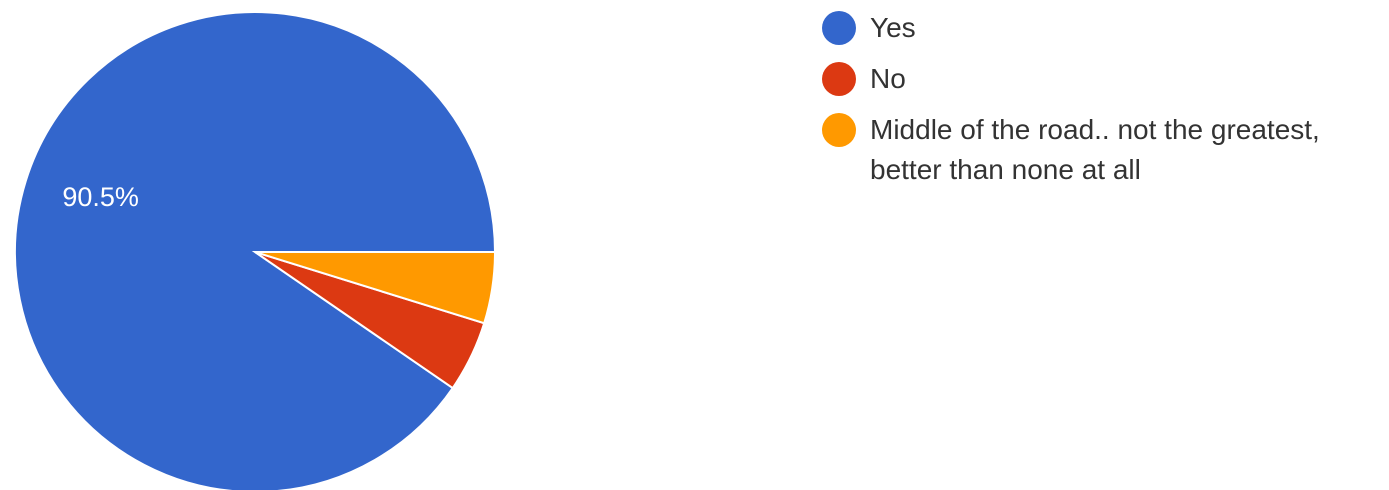 This screenshot has width=1389, height=490. Describe the element at coordinates (839, 130) in the screenshot. I see `legend-swatch-middle` at that location.